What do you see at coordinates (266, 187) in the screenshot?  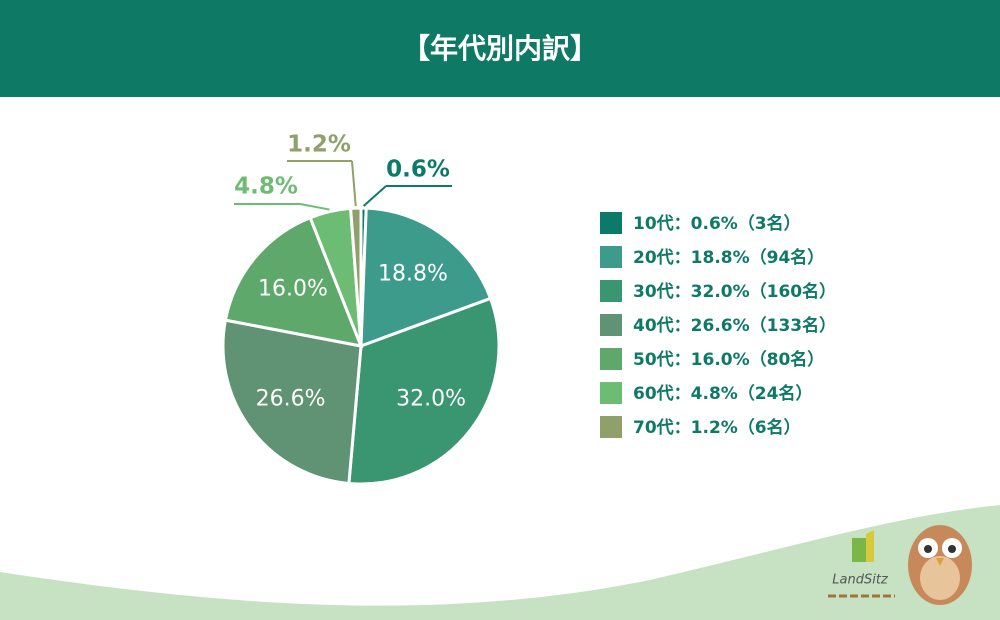 I see `data-label: 4.8%` at bounding box center [266, 187].